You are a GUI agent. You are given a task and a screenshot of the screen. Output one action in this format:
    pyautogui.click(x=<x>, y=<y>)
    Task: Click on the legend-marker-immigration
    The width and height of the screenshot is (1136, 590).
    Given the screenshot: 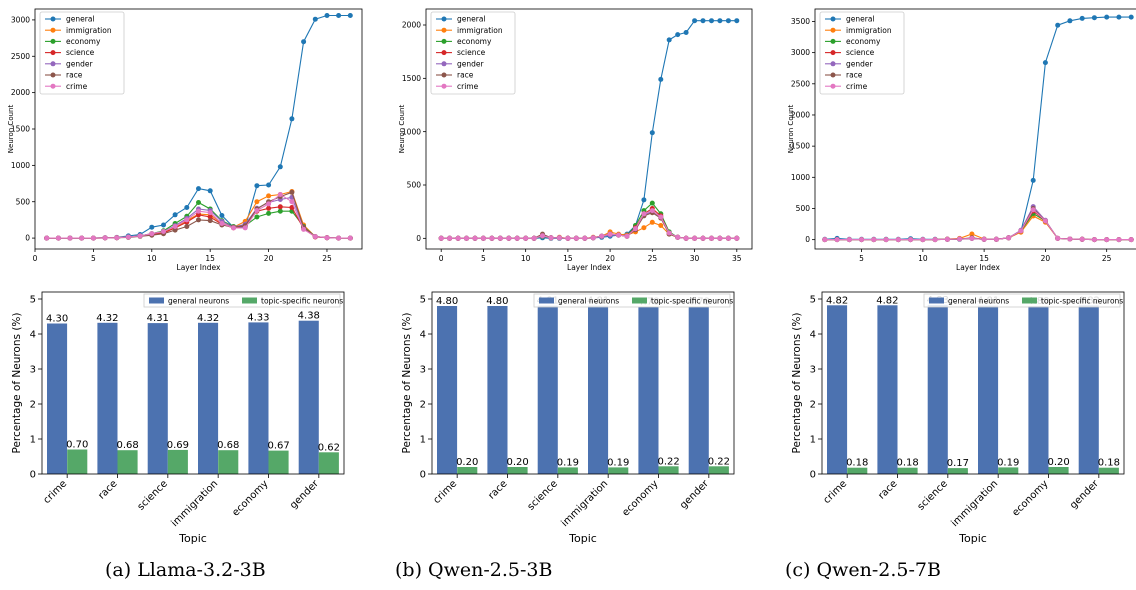 What is the action you would take?
    pyautogui.click(x=53, y=30)
    